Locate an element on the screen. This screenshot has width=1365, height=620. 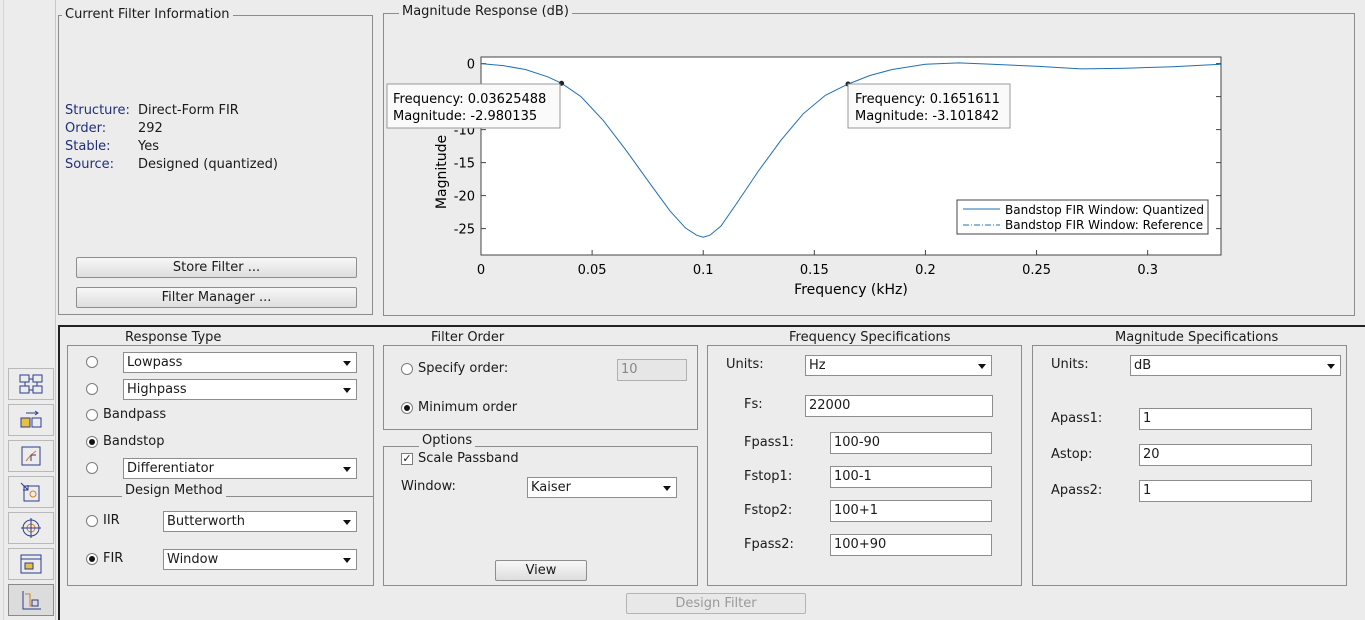
fir-label: FIR is located at coordinates (113, 558).